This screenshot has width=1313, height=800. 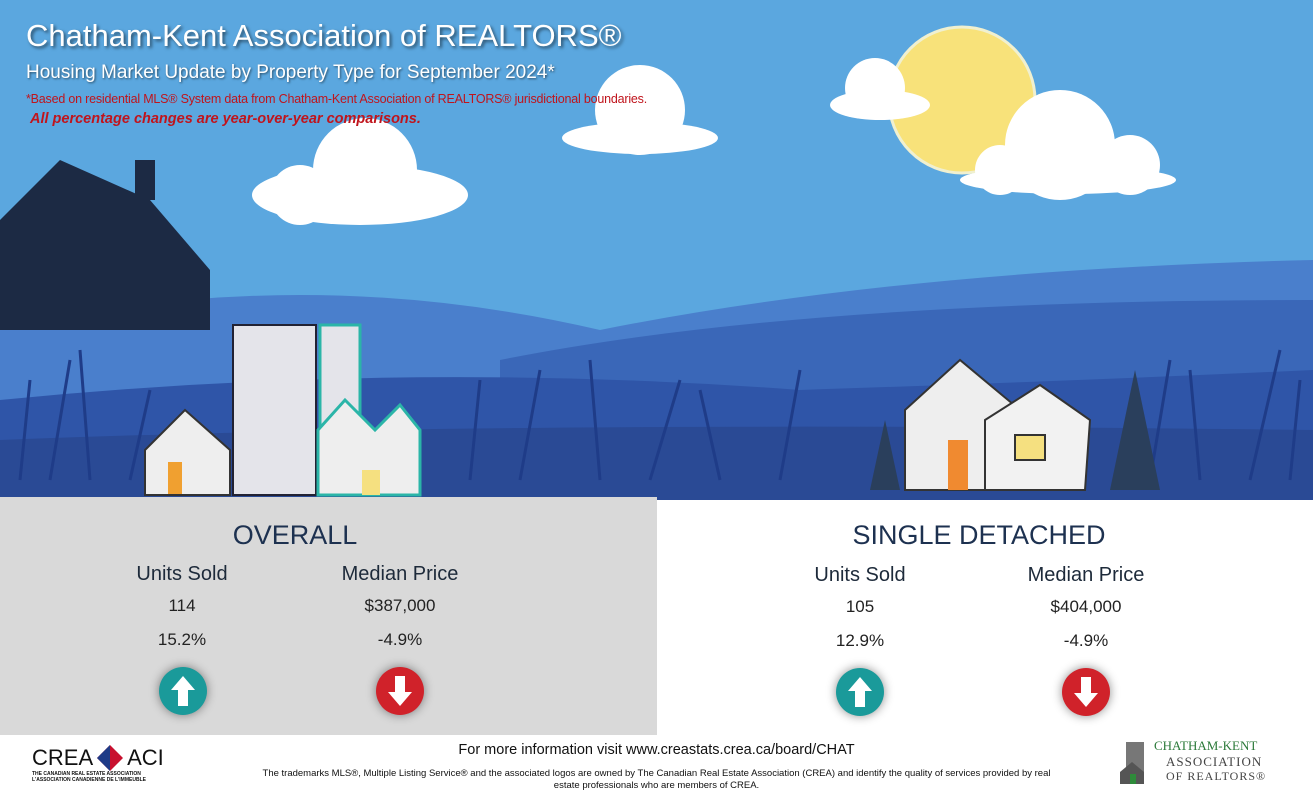 I want to click on chatham-kent-logo: CHATHAM-KENT ASSOCIATION OF REALTORS®, so click(x=1205, y=763).